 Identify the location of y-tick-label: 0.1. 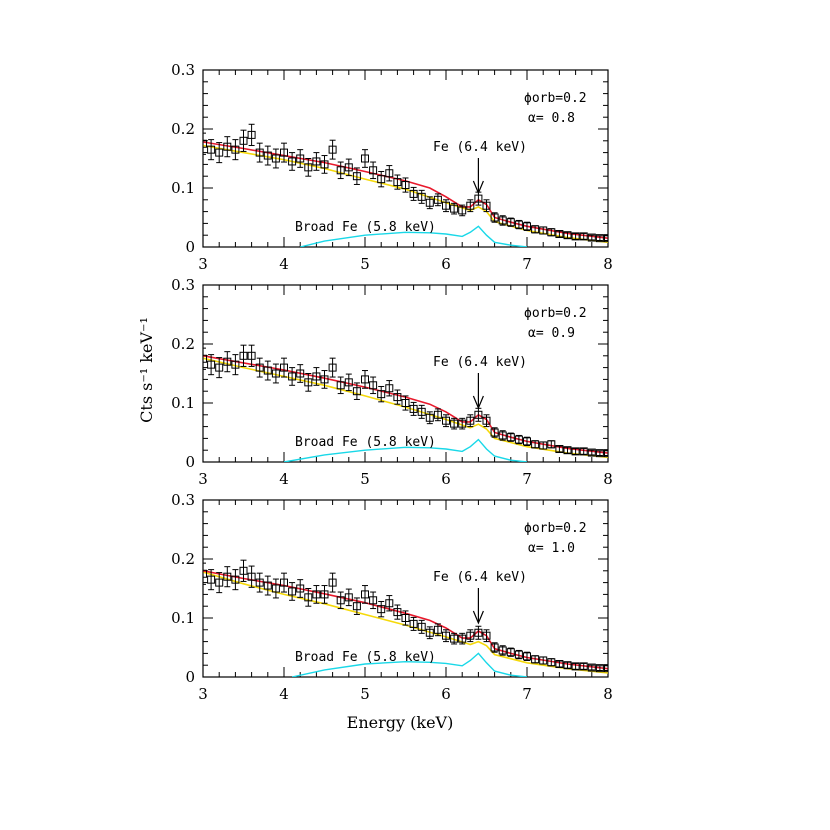
(183, 618).